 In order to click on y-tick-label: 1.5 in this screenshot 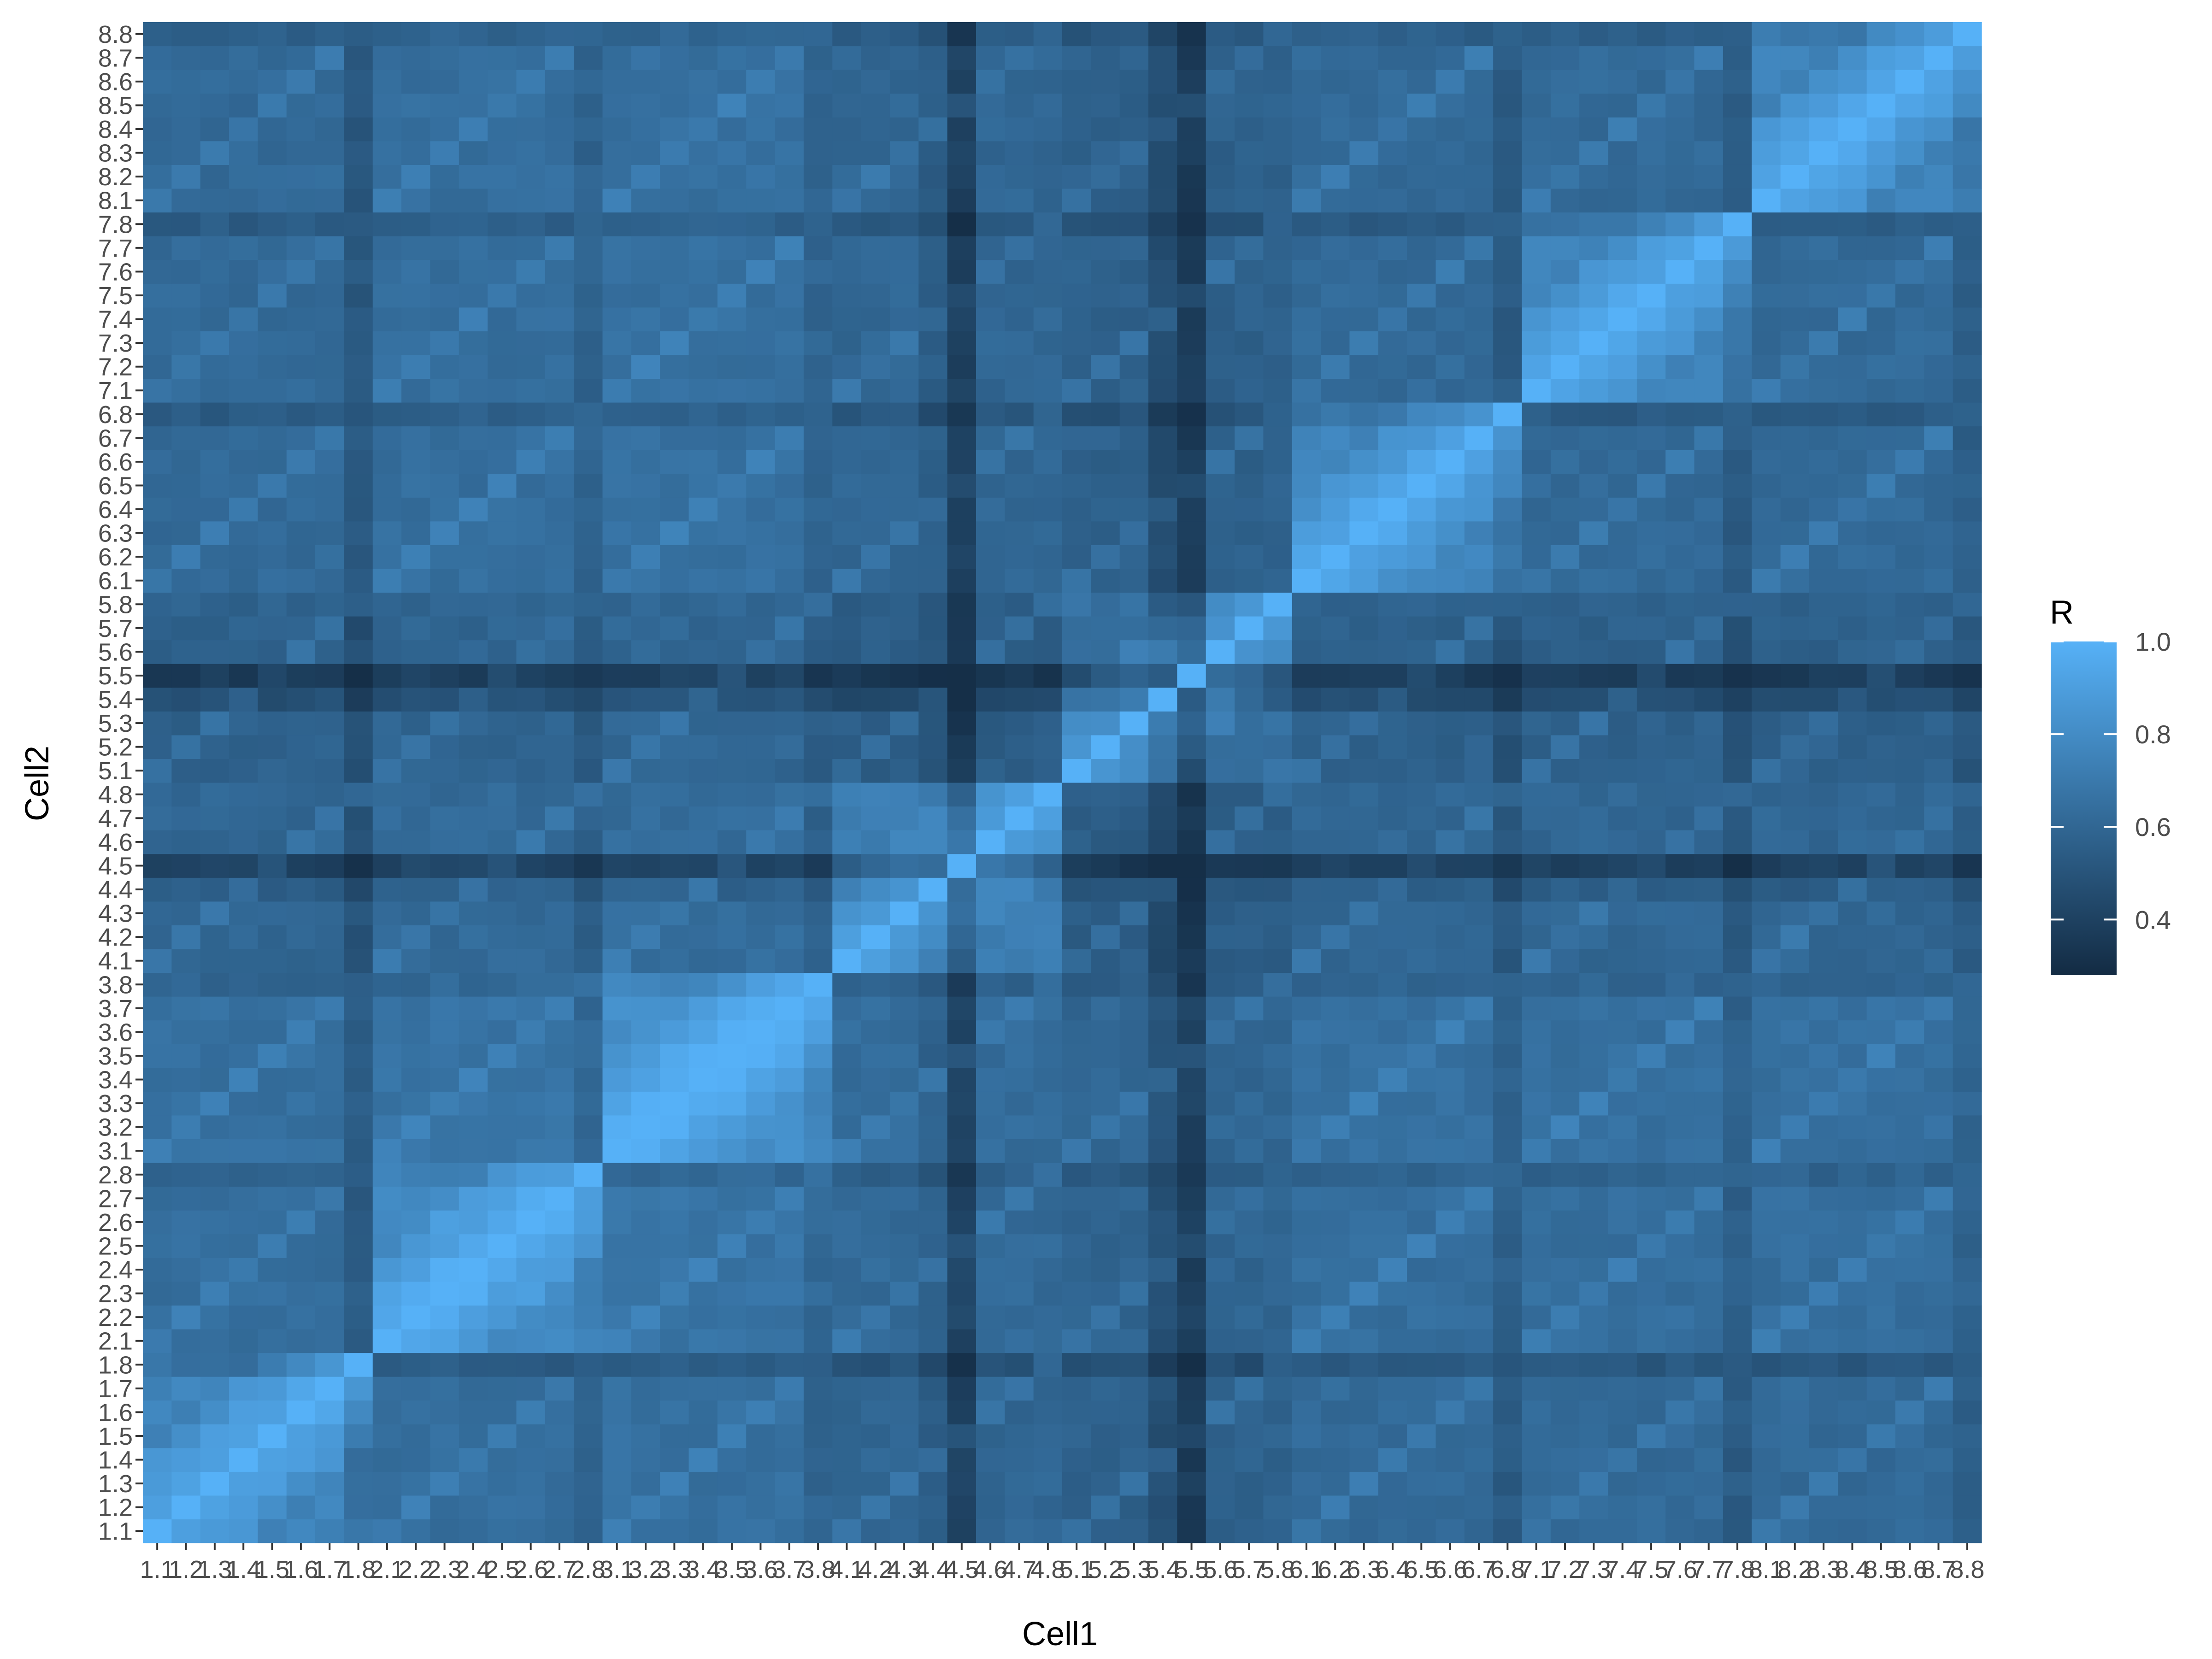, I will do `click(115, 1436)`.